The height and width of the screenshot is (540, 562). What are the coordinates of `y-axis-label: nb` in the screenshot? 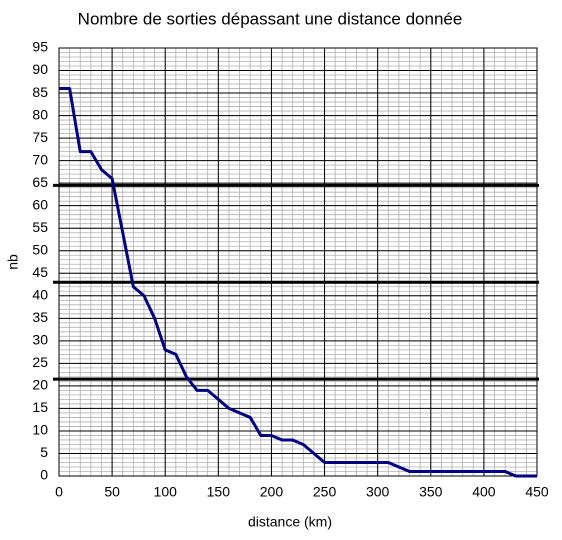 It's located at (13, 262).